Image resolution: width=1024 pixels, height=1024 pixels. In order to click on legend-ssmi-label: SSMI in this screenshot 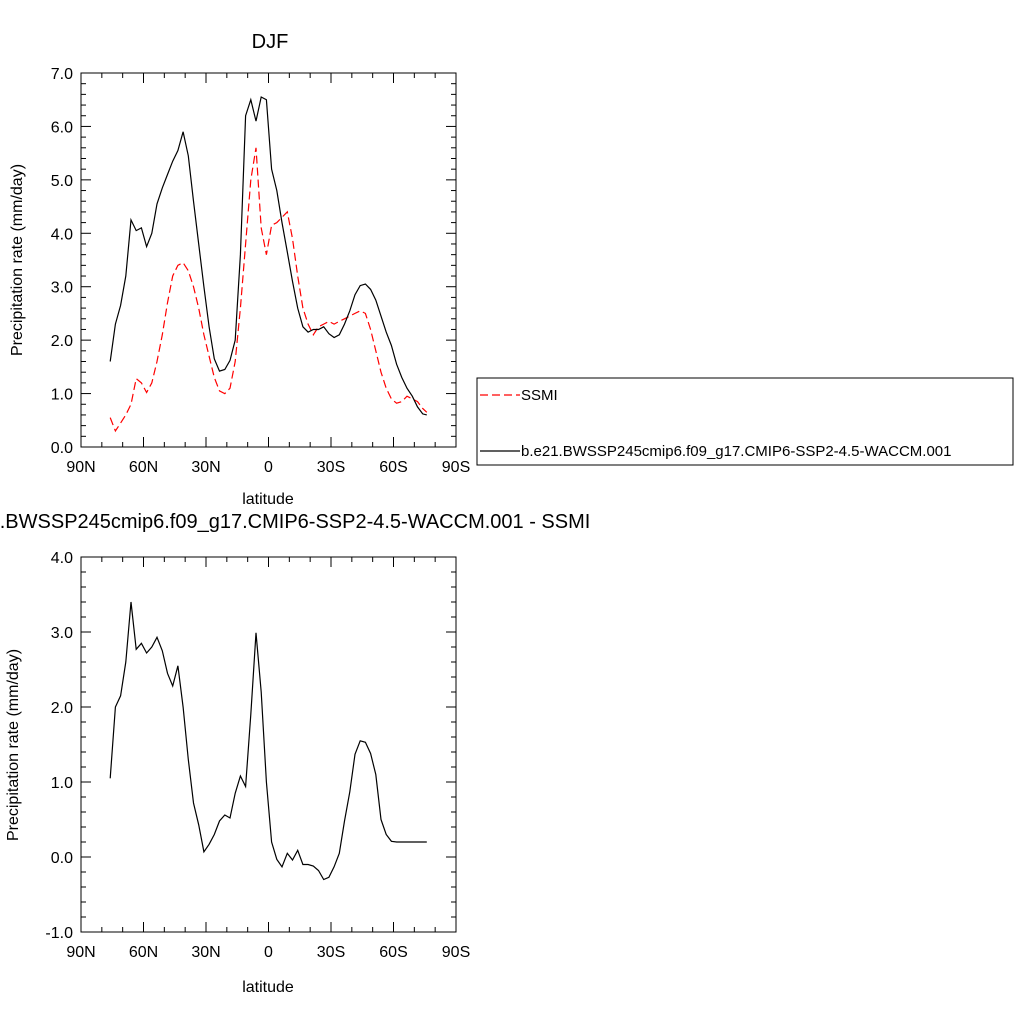, I will do `click(539, 395)`.